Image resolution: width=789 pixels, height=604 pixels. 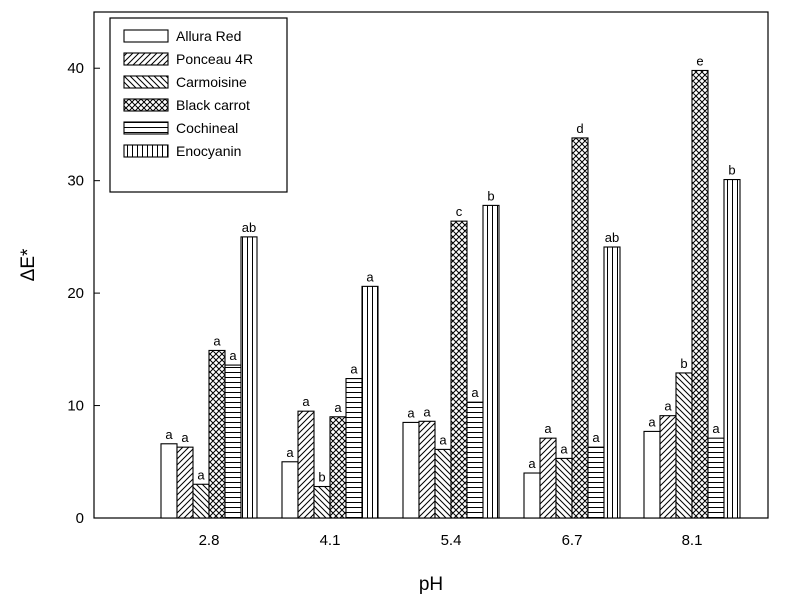 I want to click on x-axis-title: pH, so click(x=431, y=584).